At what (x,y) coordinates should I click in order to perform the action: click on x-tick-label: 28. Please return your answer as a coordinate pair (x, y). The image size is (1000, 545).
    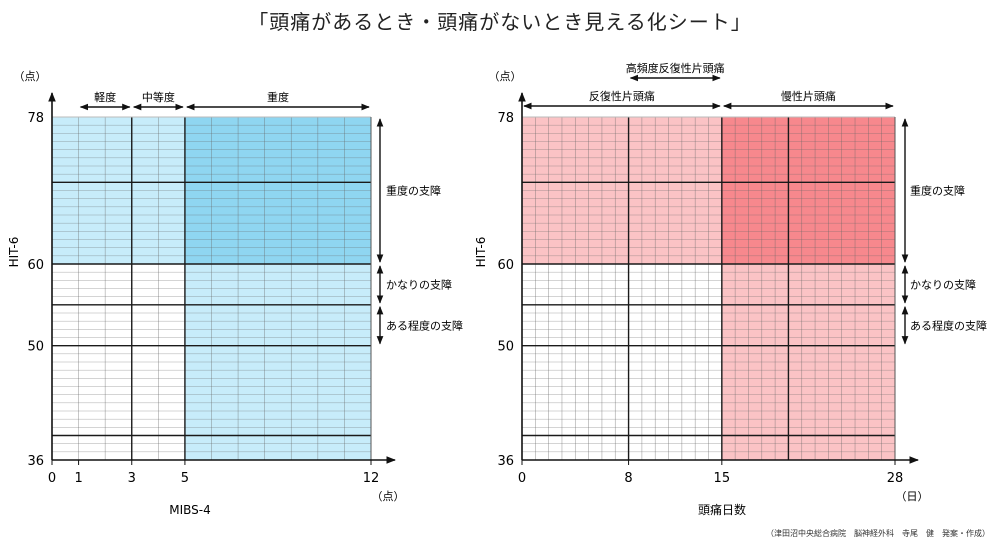
    Looking at the image, I should click on (895, 478).